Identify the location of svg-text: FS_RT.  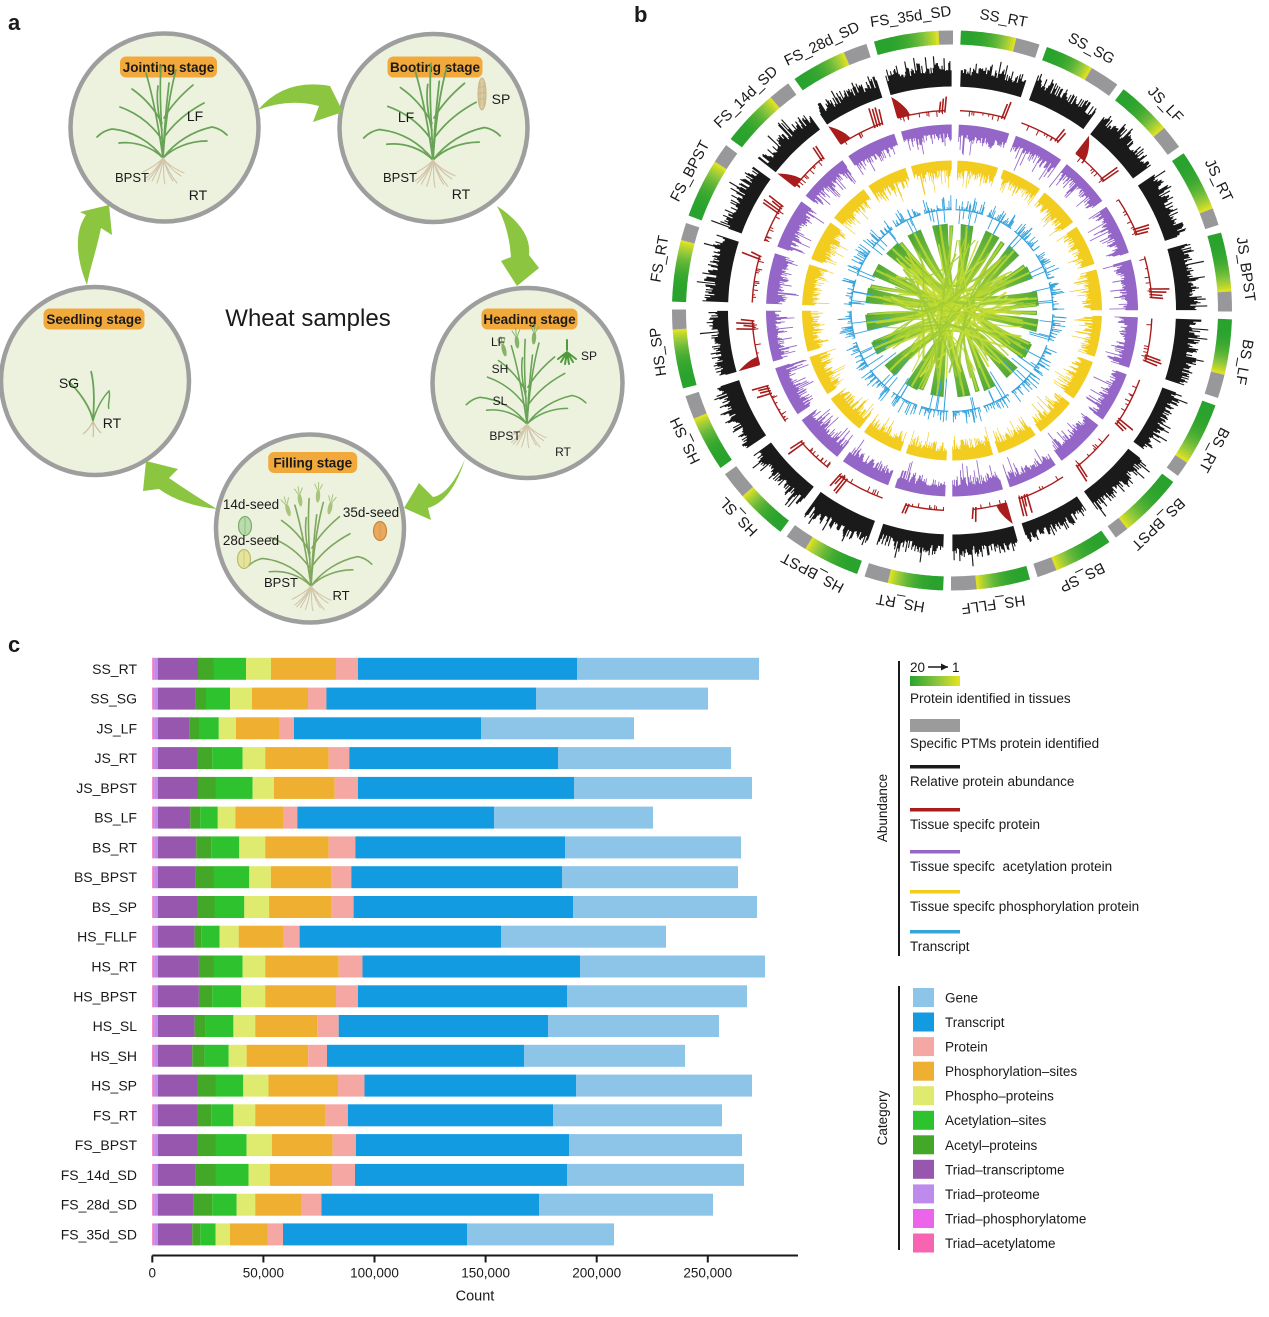
(115, 1115).